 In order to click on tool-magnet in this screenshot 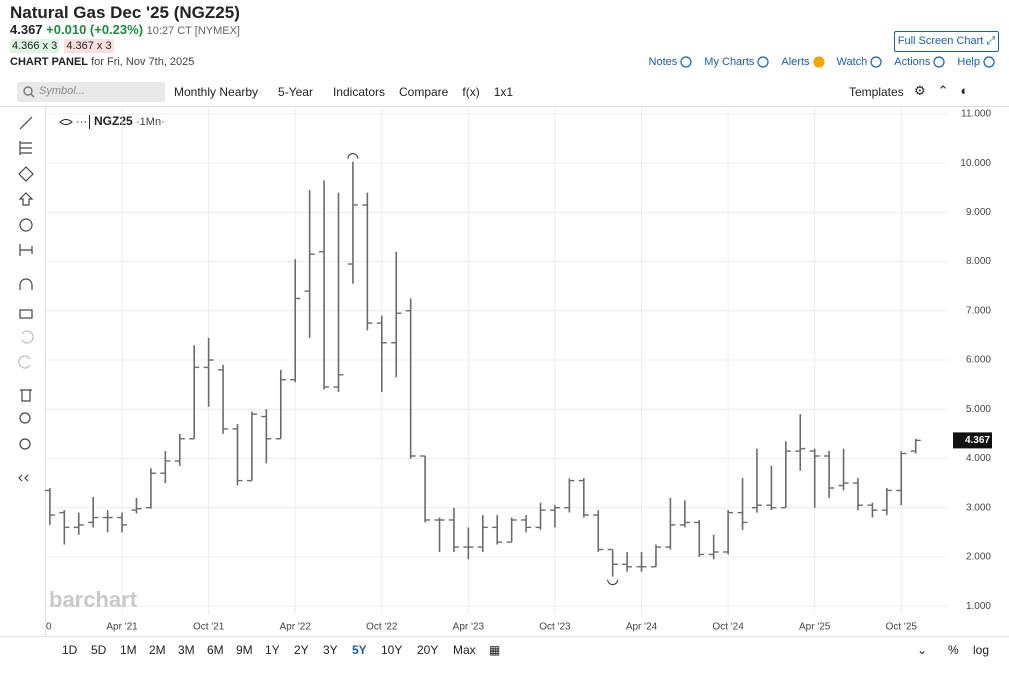, I will do `click(26, 284)`.